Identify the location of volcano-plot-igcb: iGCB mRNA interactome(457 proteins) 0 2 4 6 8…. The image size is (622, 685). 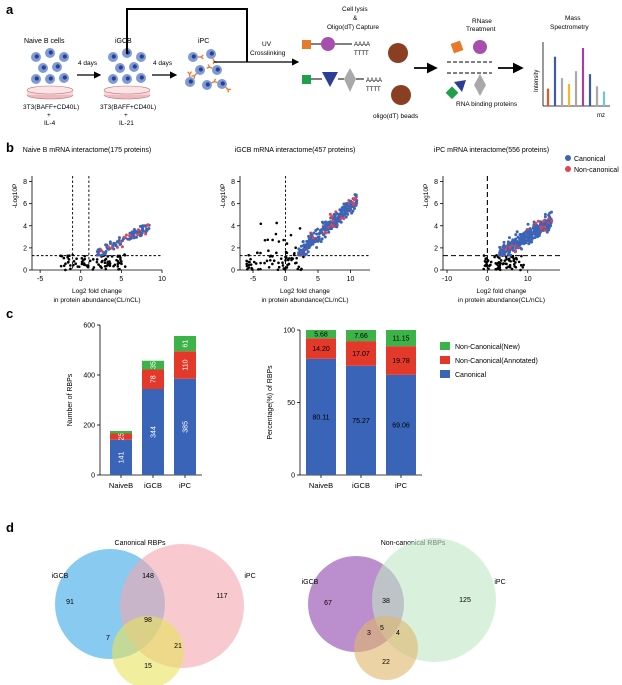
(295, 225).